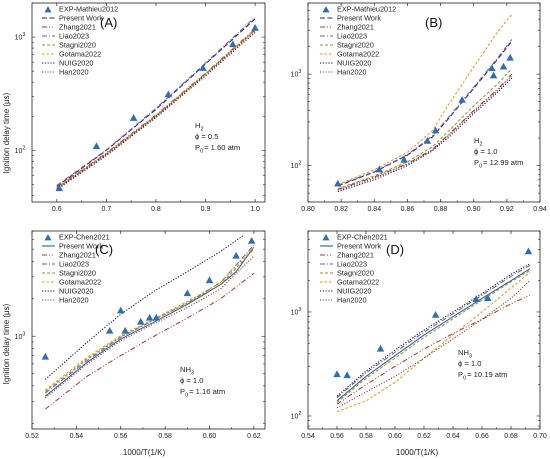  Describe the element at coordinates (6, 343) in the screenshot. I see `y-axis-label-bottom: Ignition delay time (μs)` at that location.